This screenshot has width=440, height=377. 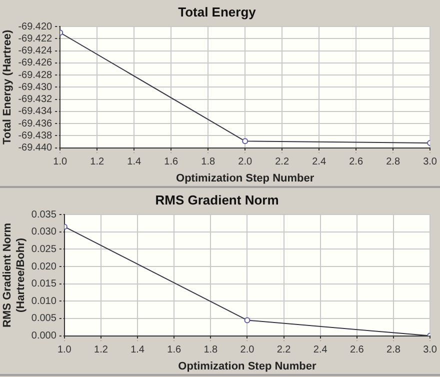 What do you see at coordinates (44, 249) in the screenshot?
I see `y-tick-label: 0.025` at bounding box center [44, 249].